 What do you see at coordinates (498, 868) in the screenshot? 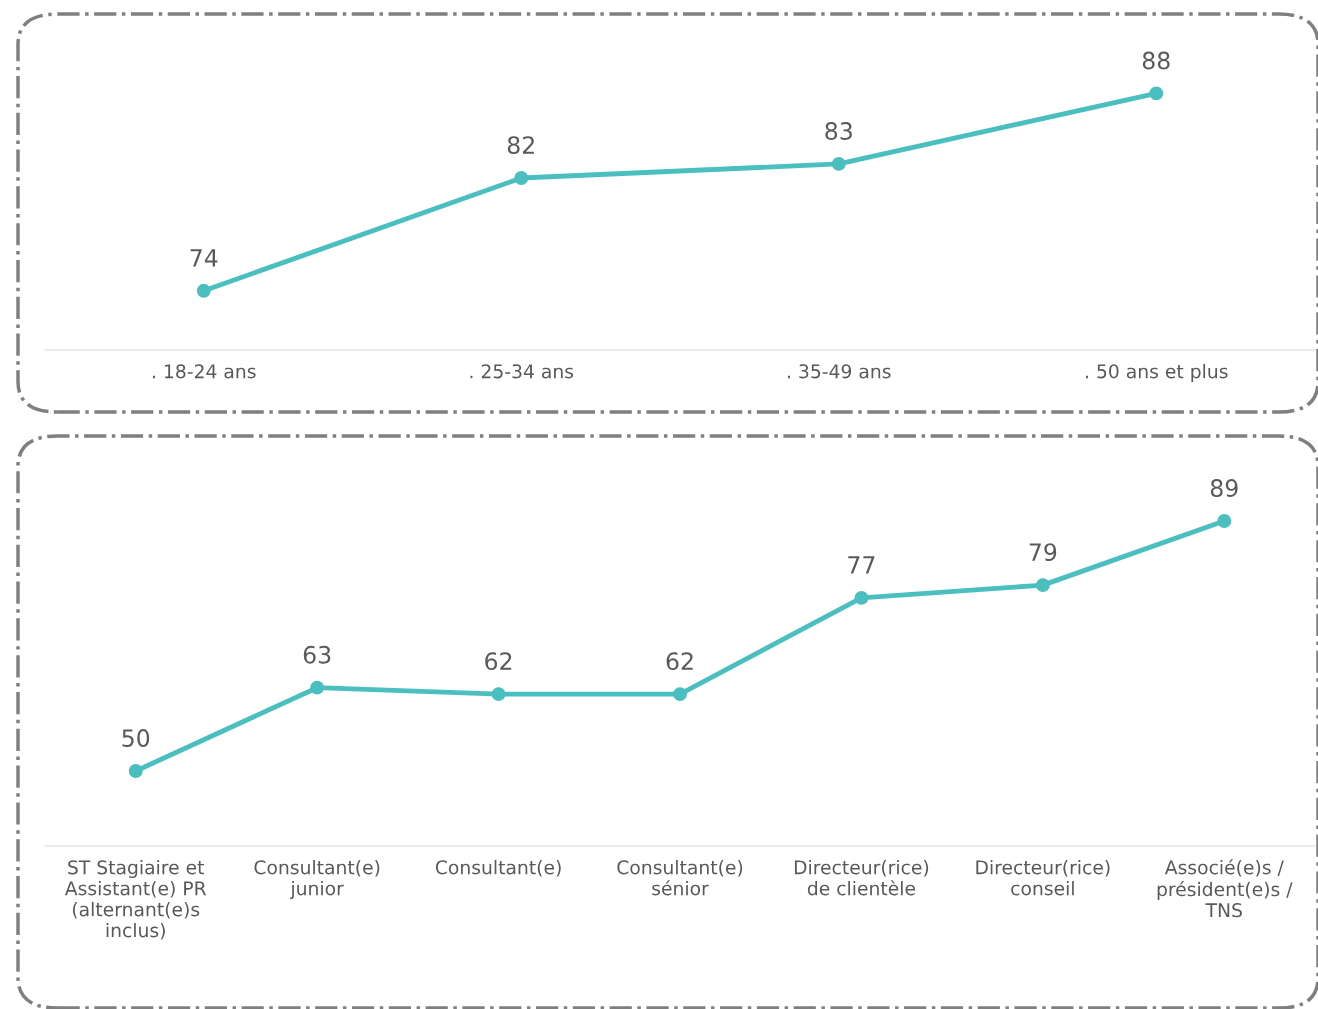
I see `x-tick-label: Consultant(e)` at bounding box center [498, 868].